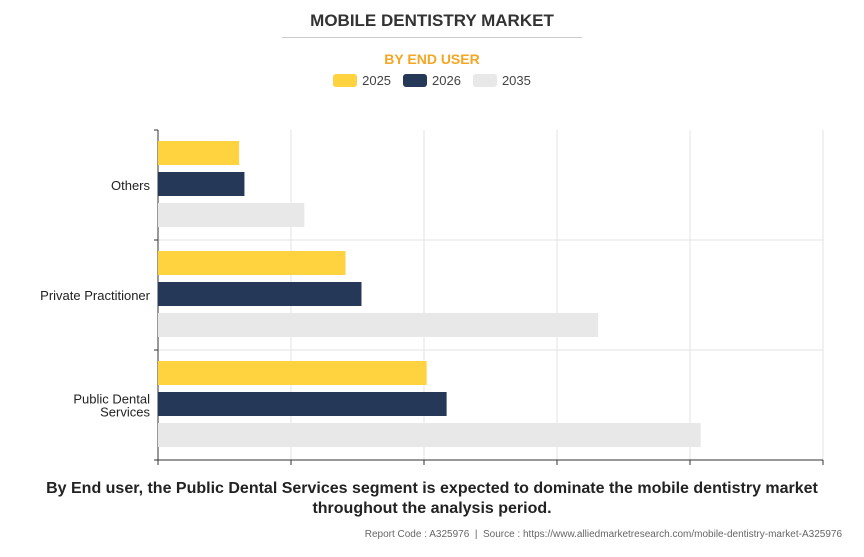  What do you see at coordinates (432, 59) in the screenshot?
I see `chart-subtitle: BY END USER` at bounding box center [432, 59].